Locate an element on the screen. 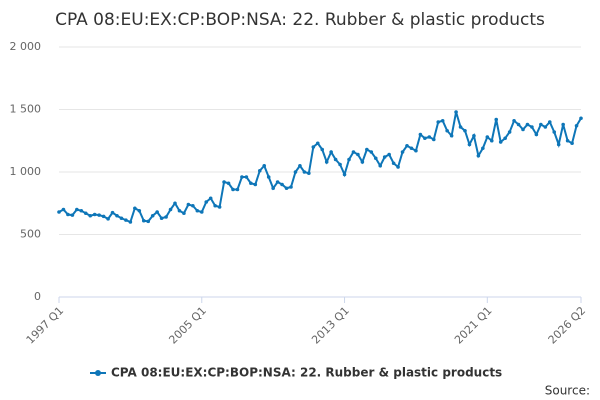 Image resolution: width=600 pixels, height=400 pixels. y-tick-label: 1 000 is located at coordinates (26, 171).